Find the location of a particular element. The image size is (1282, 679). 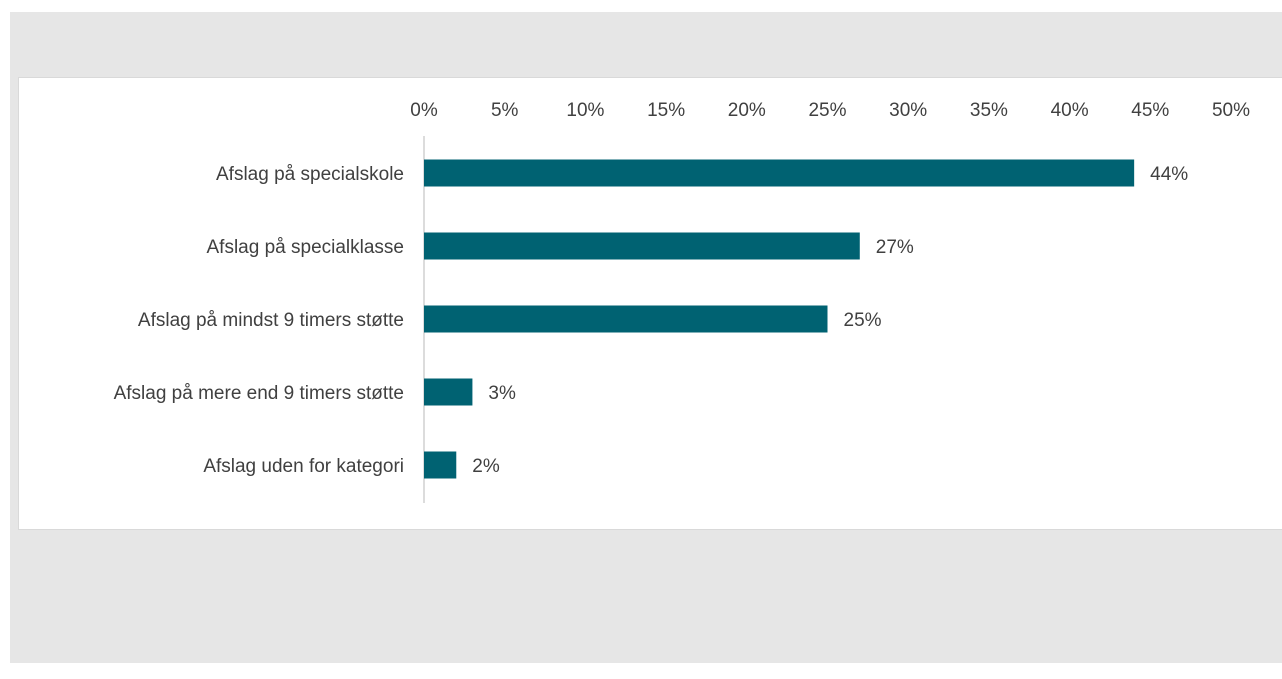

x-tick-label: 0% is located at coordinates (424, 110).